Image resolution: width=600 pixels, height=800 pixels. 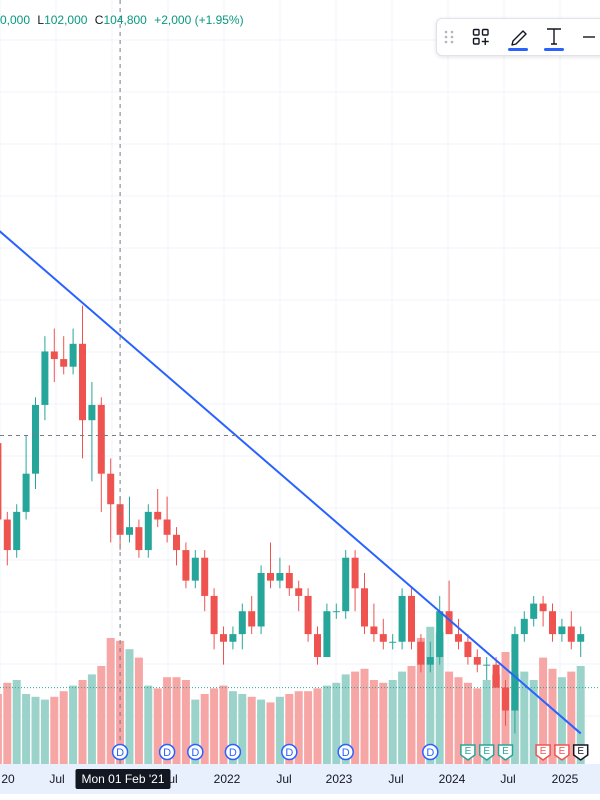 I want to click on crosshair-date-label: Mon 01 Feb '21, so click(x=123, y=779).